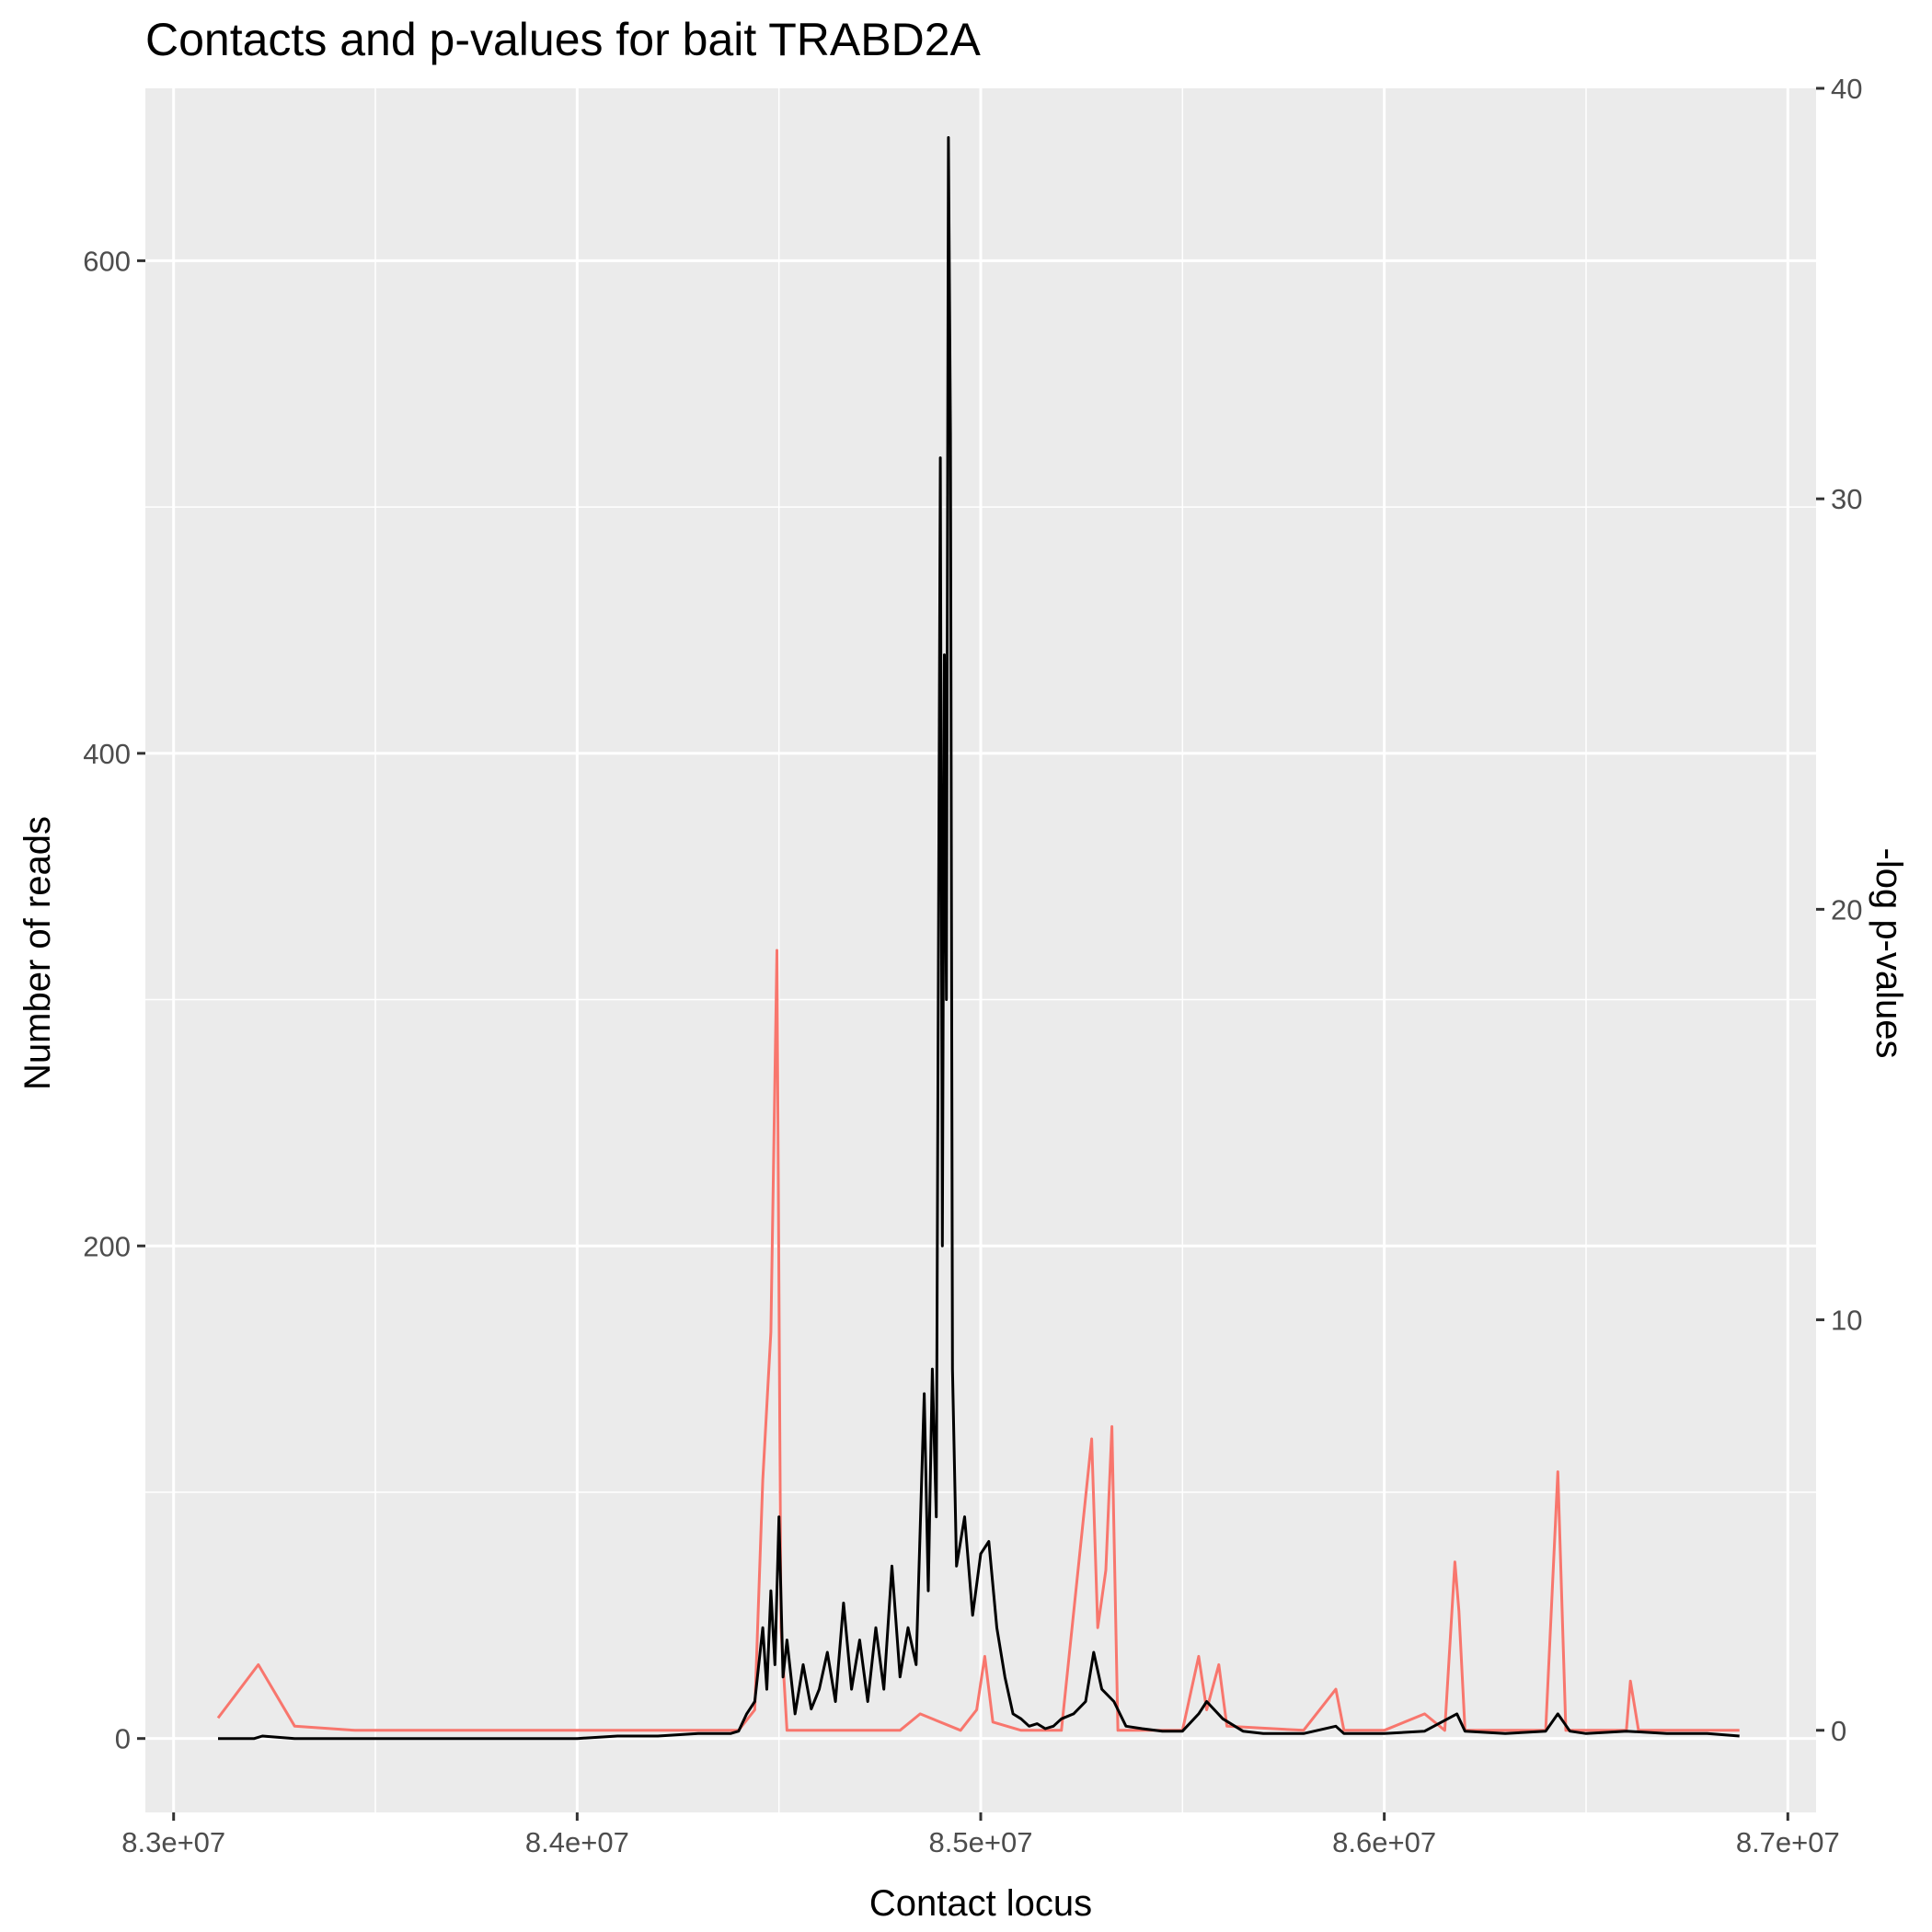  What do you see at coordinates (1889, 952) in the screenshot?
I see `y2-axis-title: -log p-values` at bounding box center [1889, 952].